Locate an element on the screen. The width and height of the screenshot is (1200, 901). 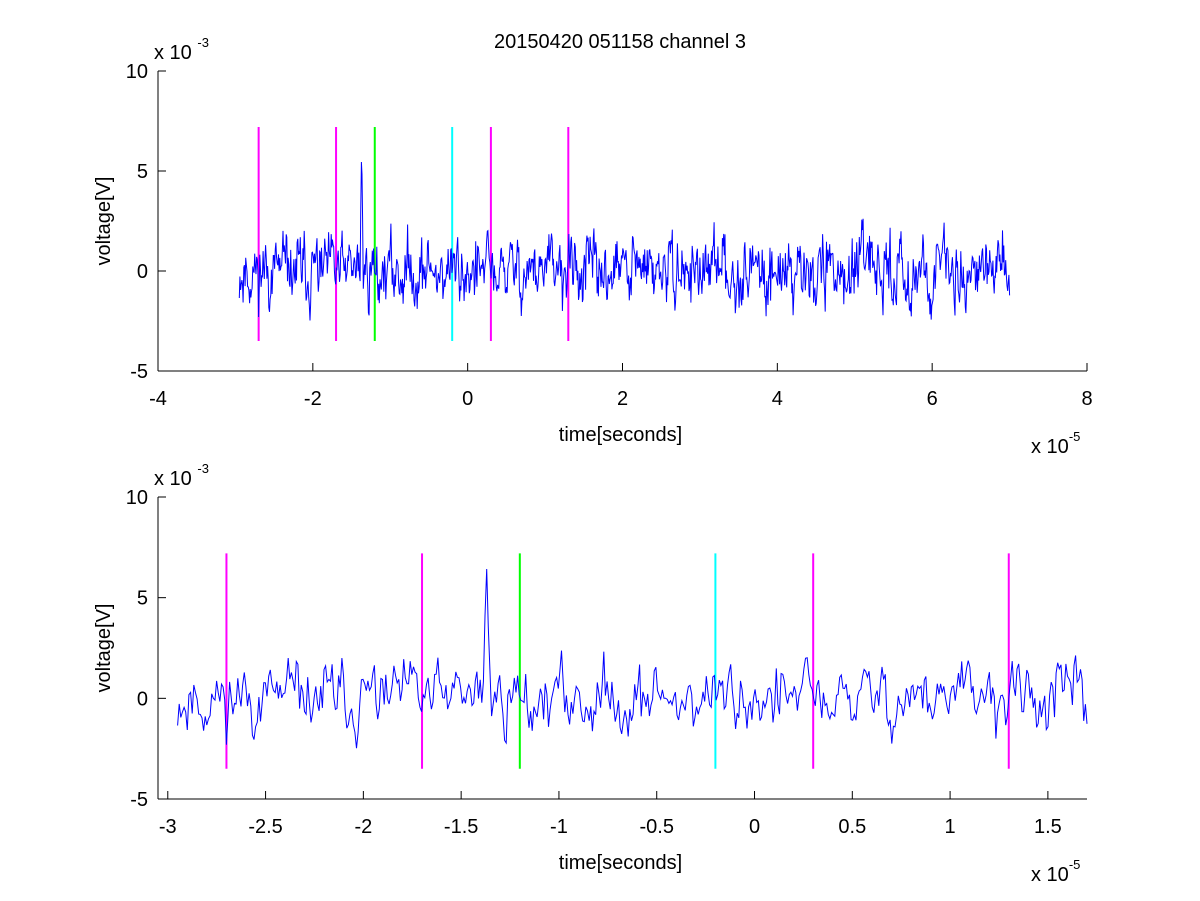
x-tick-label: -2.5 is located at coordinates (265, 827).